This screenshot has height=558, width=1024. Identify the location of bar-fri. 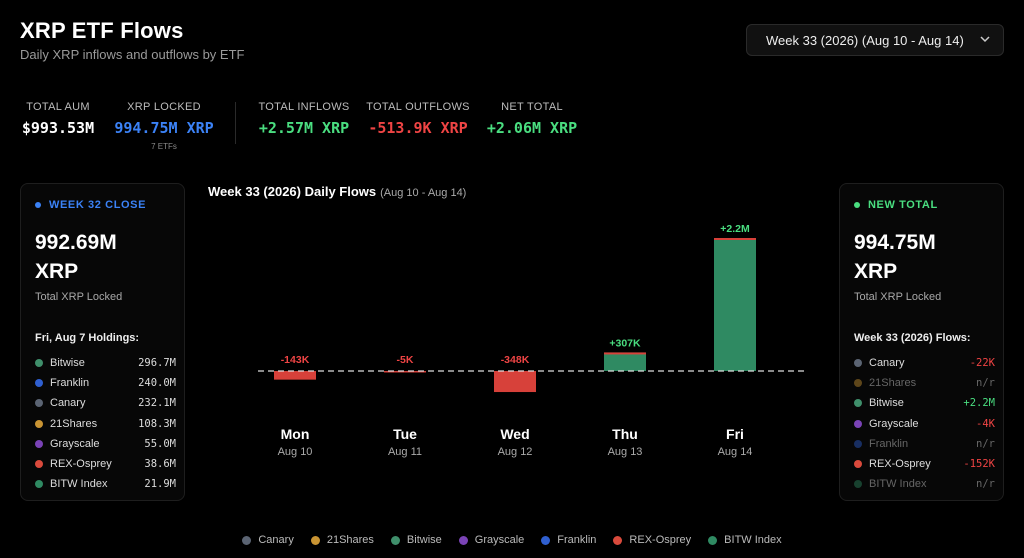
(735, 304).